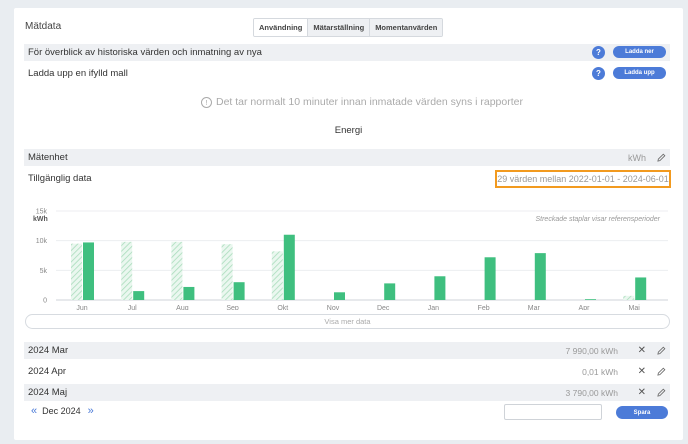  What do you see at coordinates (591, 392) in the screenshot?
I see `data-row-value: 3 790,00 kWh` at bounding box center [591, 392].